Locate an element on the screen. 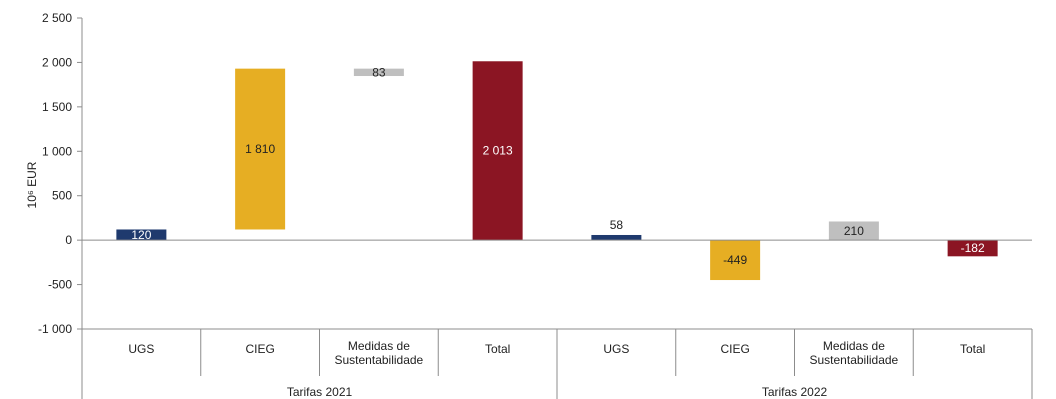 The image size is (1056, 399). group-label: Tarifas 2022 is located at coordinates (795, 392).